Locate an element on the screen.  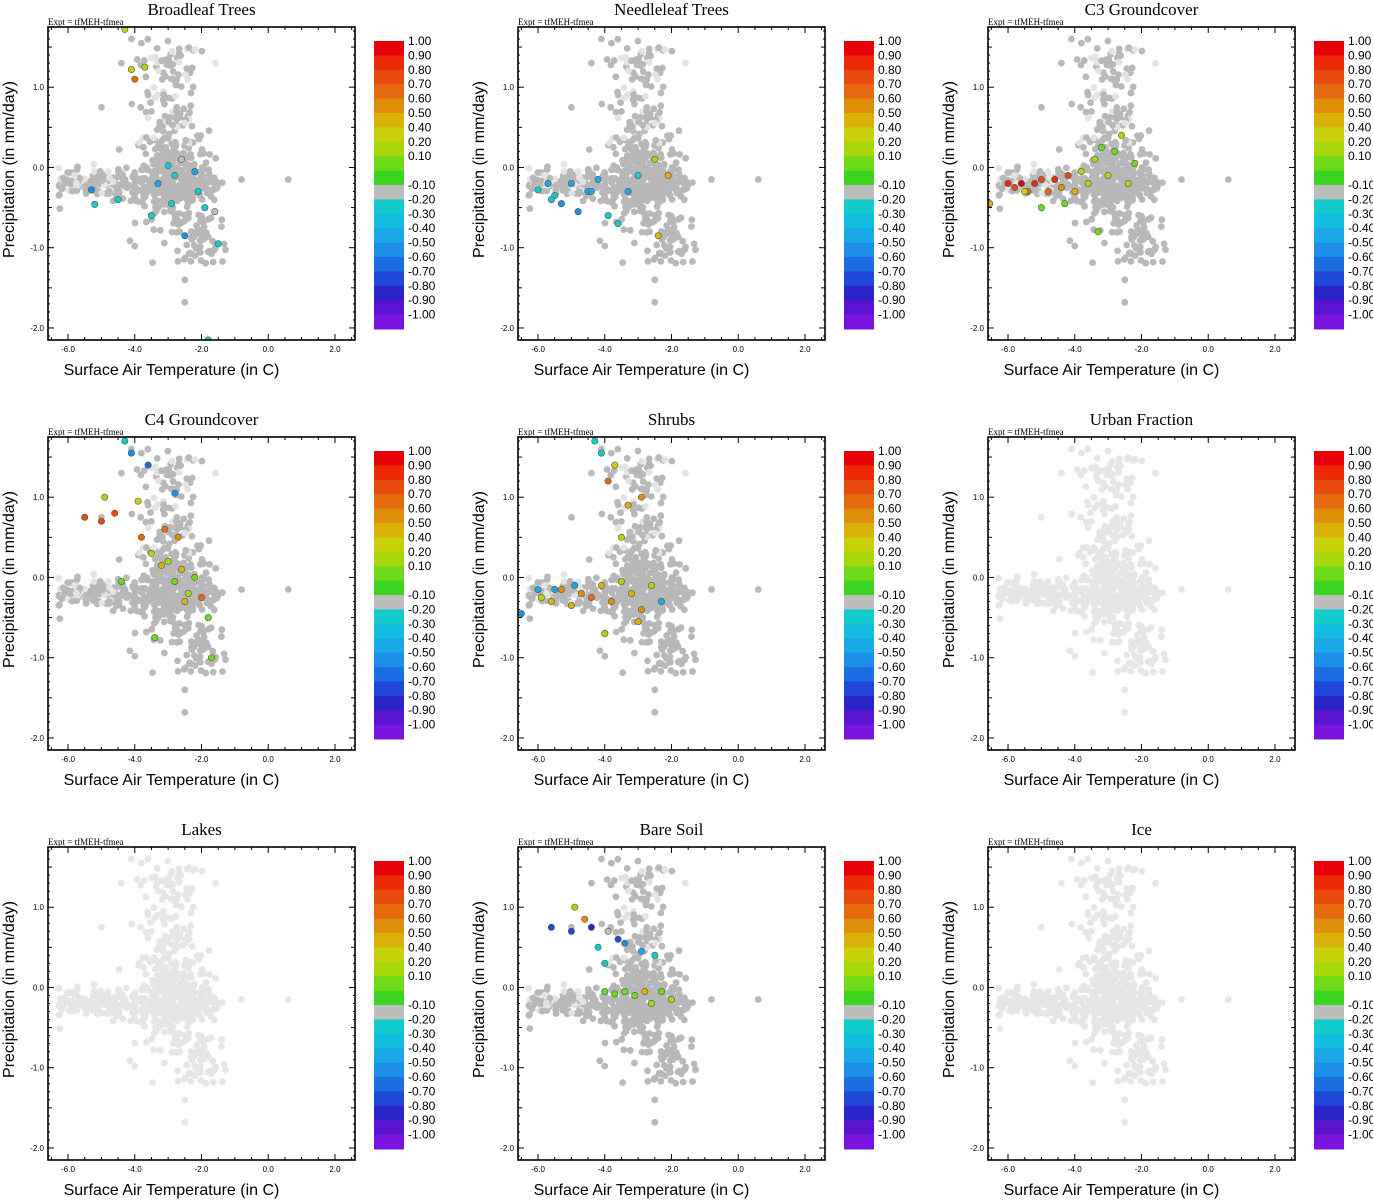
x-axis-label: Surface Air Temperature (in C) is located at coordinates (172, 370).